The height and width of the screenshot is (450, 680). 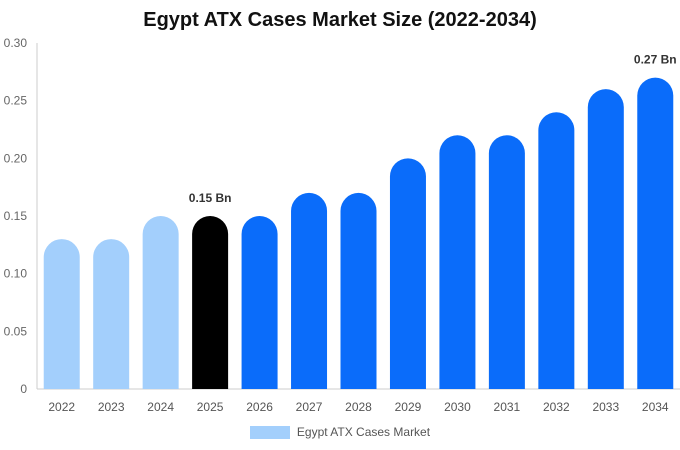 I want to click on y-tick-label: 0.25, so click(x=16, y=101).